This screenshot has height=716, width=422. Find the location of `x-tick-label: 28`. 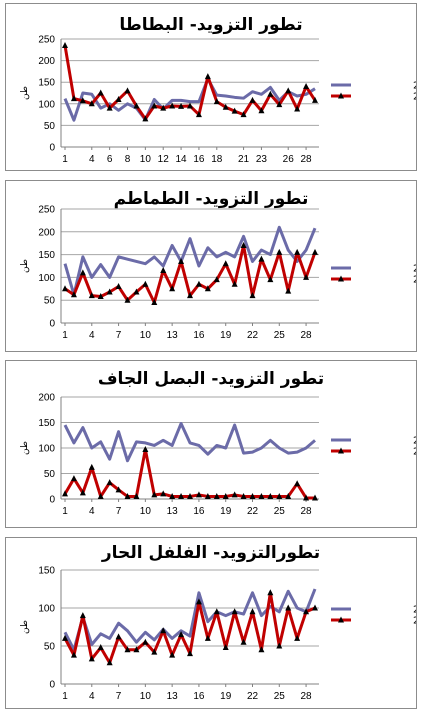

x-tick-label: 28 is located at coordinates (307, 159).